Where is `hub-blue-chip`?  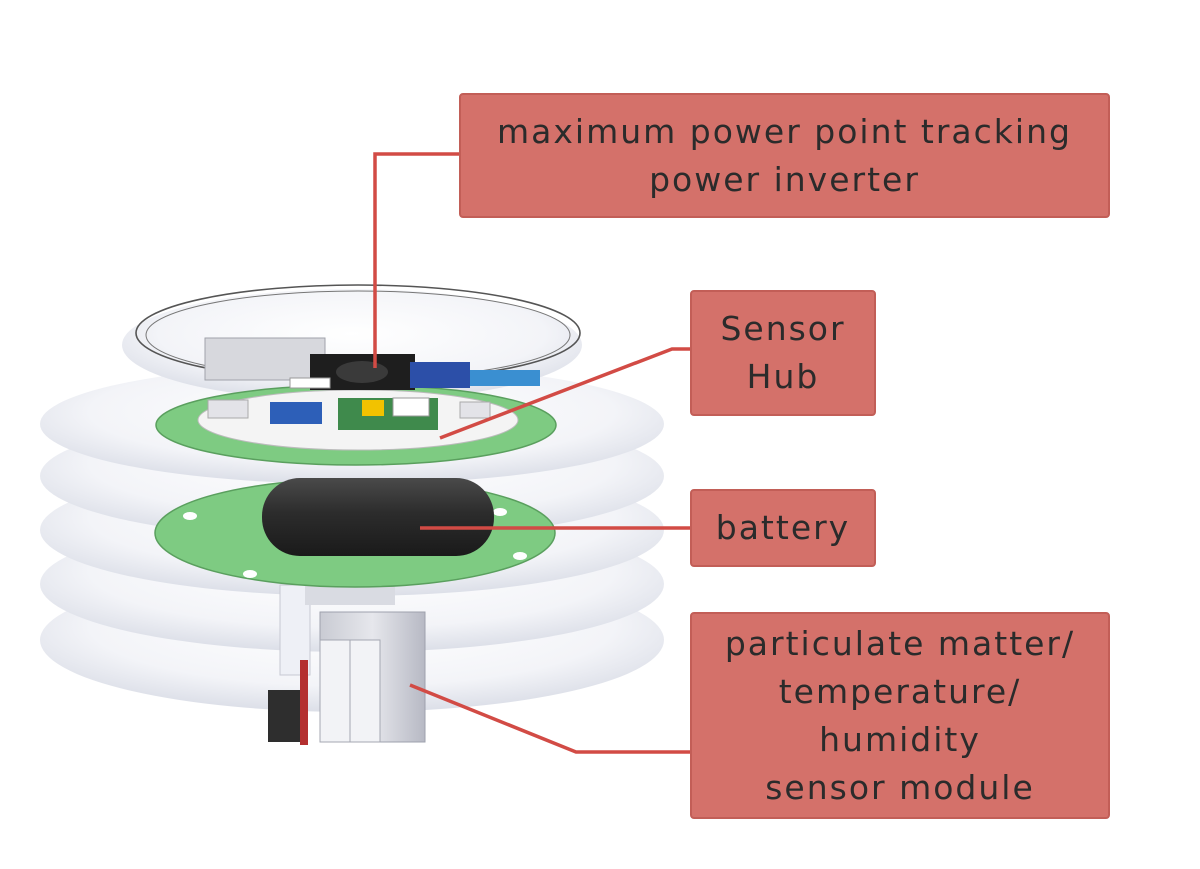 hub-blue-chip is located at coordinates (296, 413).